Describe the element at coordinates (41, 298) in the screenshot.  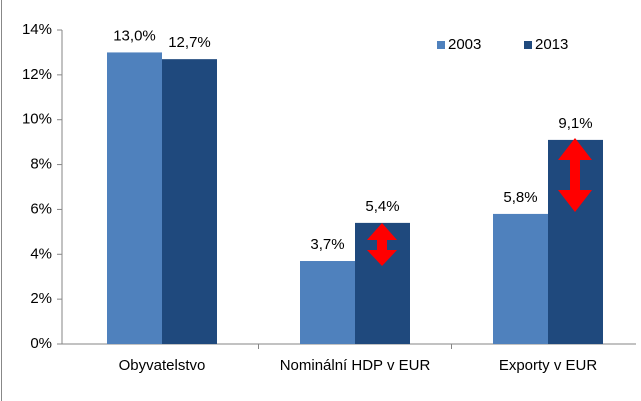
I see `y-tick-label: 2%` at that location.